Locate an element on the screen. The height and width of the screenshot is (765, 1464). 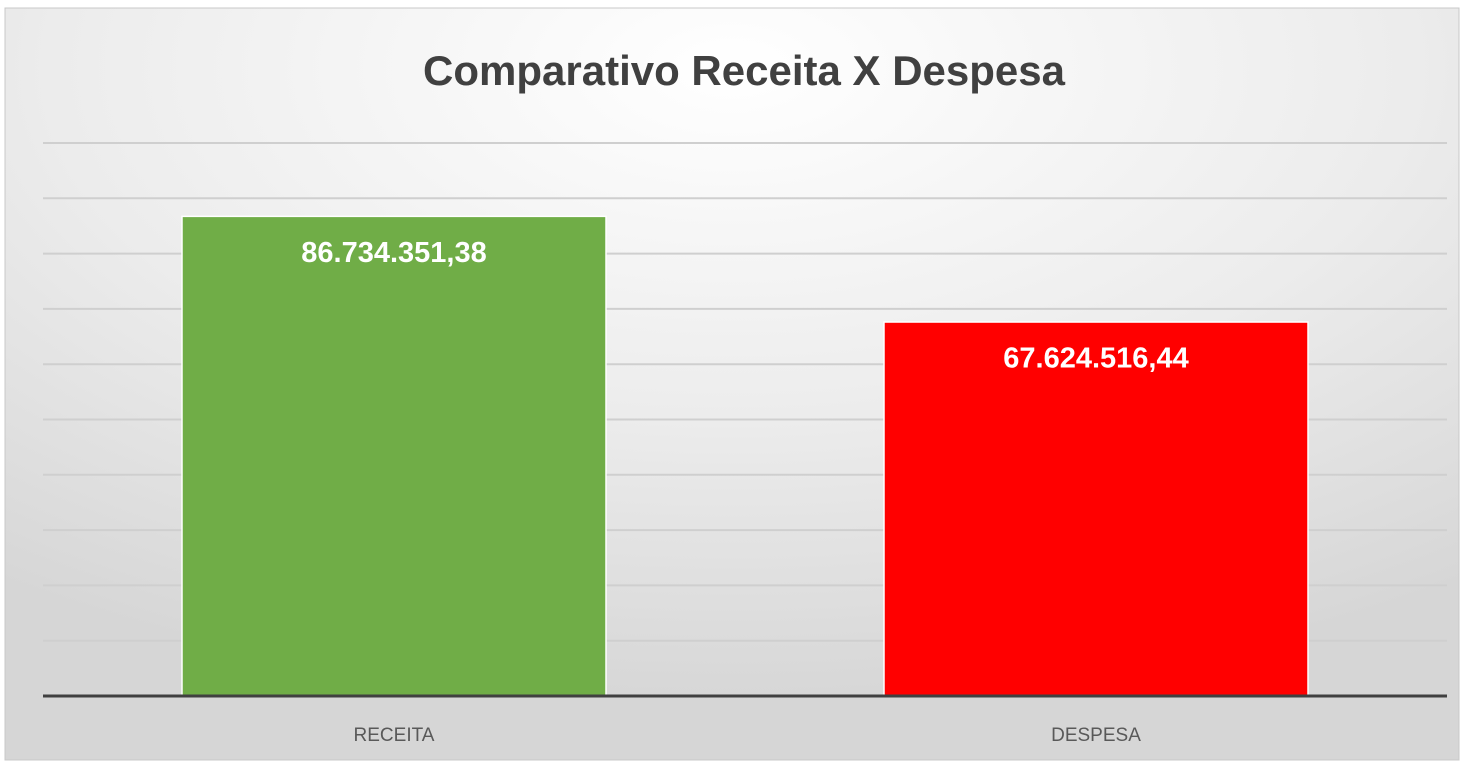
data-label: 86.734.351,38 is located at coordinates (393, 253).